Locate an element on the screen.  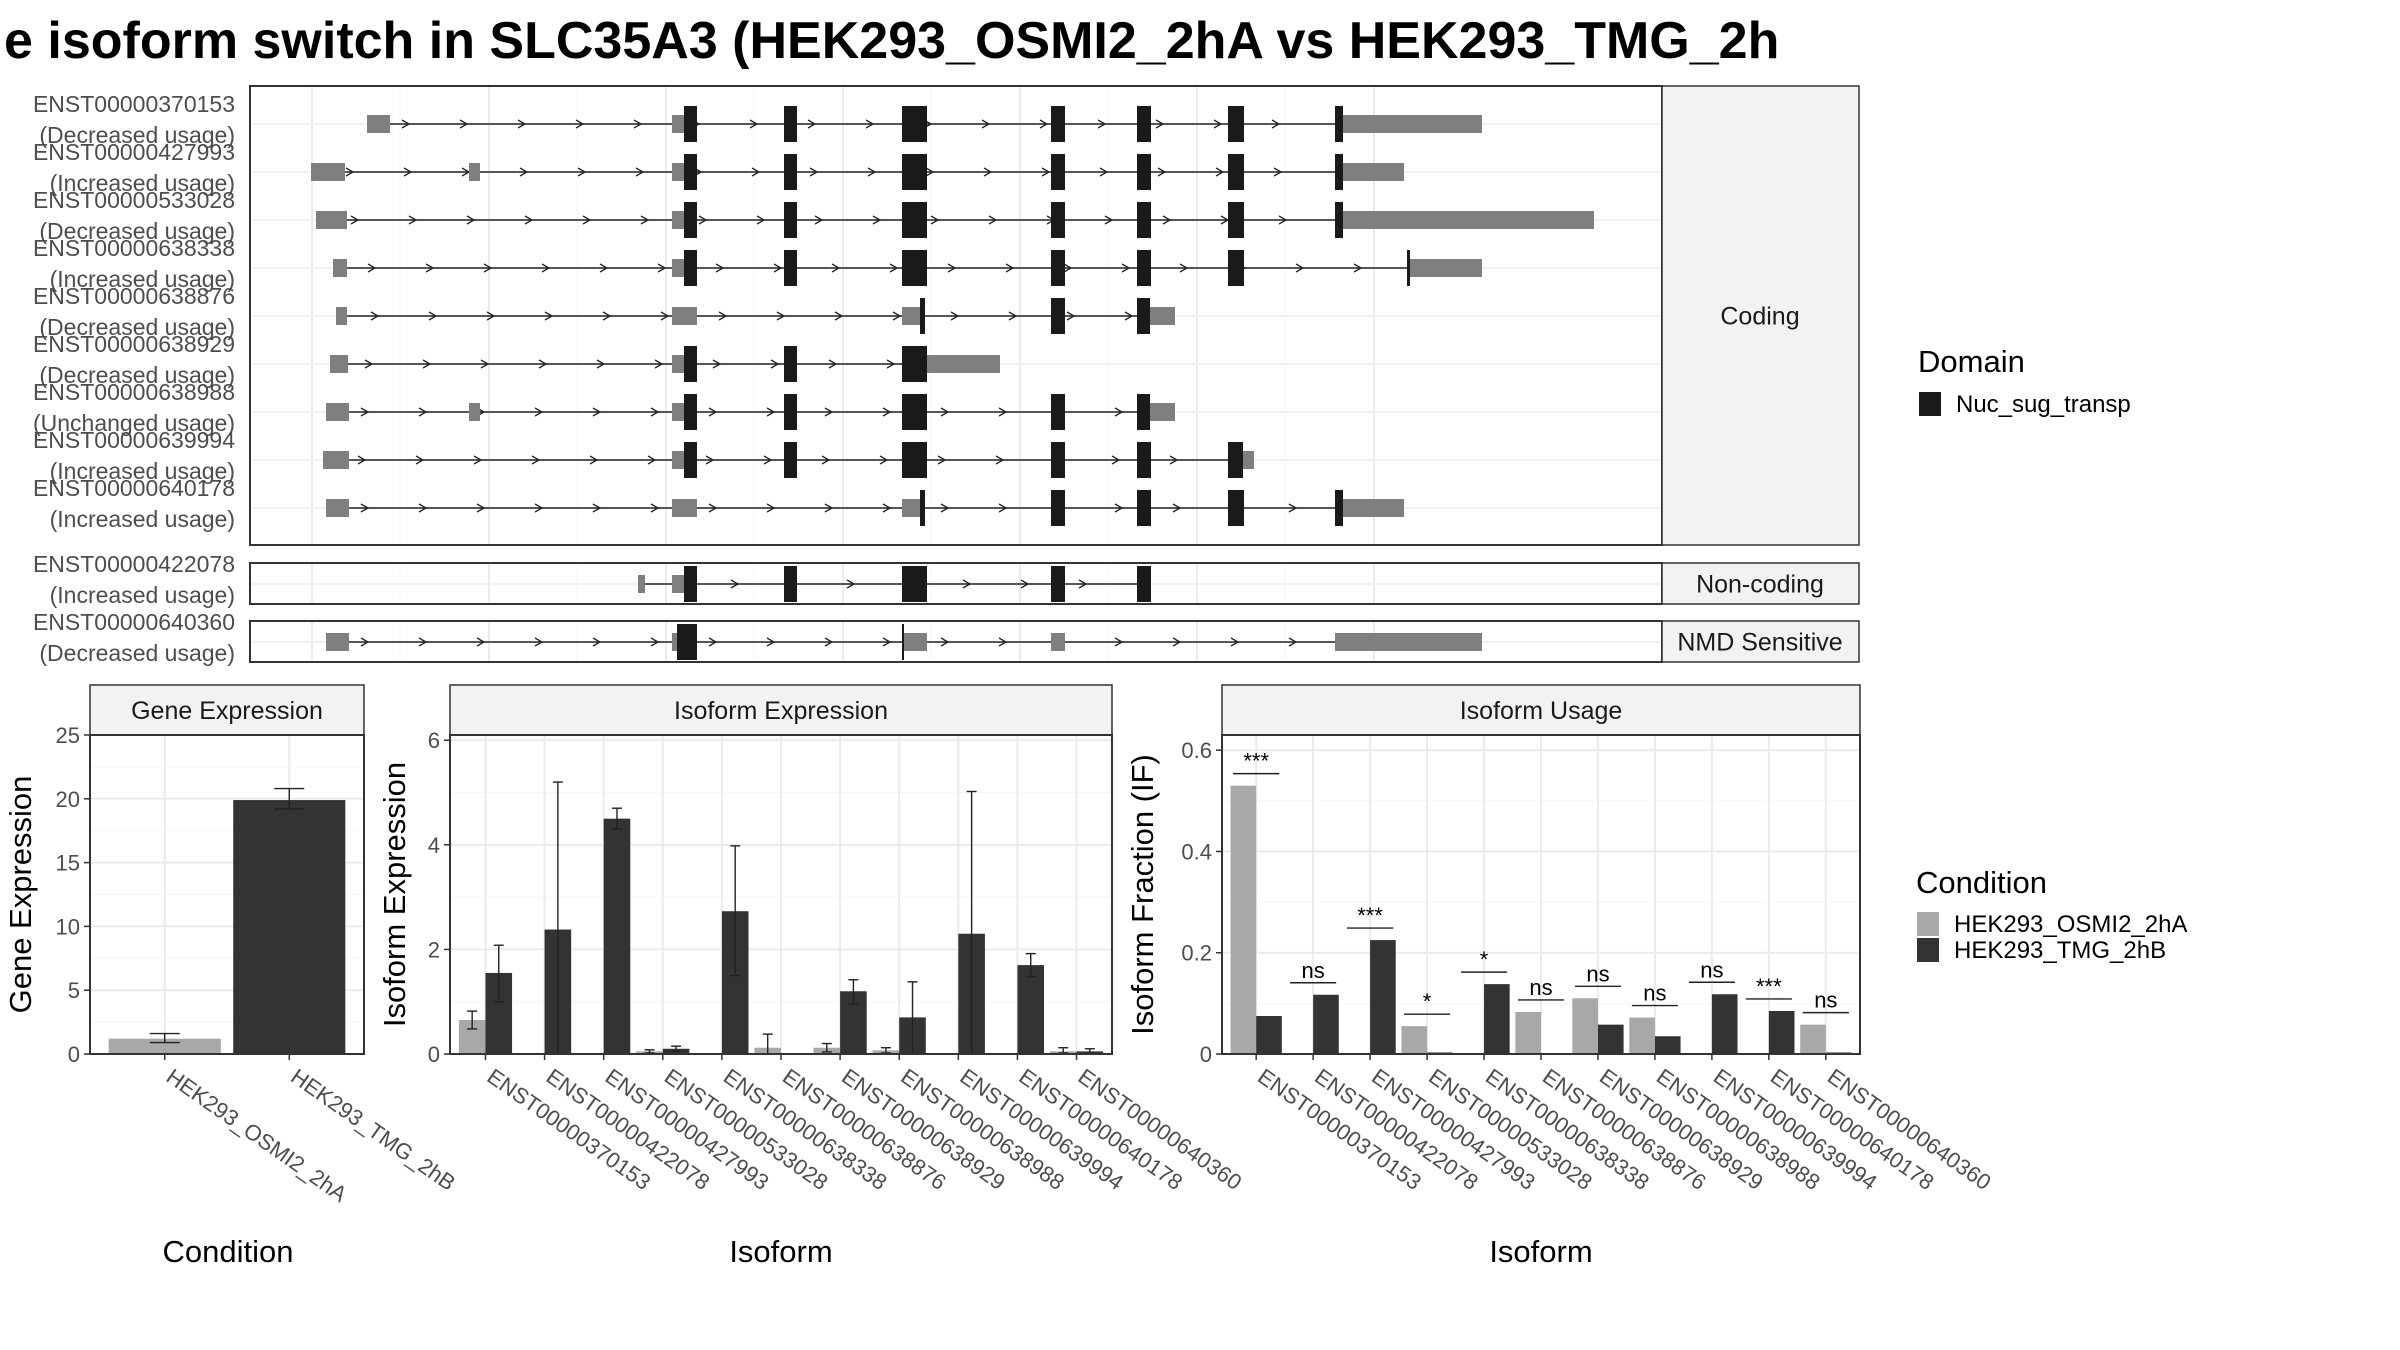
legend-swatch-condition-b is located at coordinates (1928, 950).